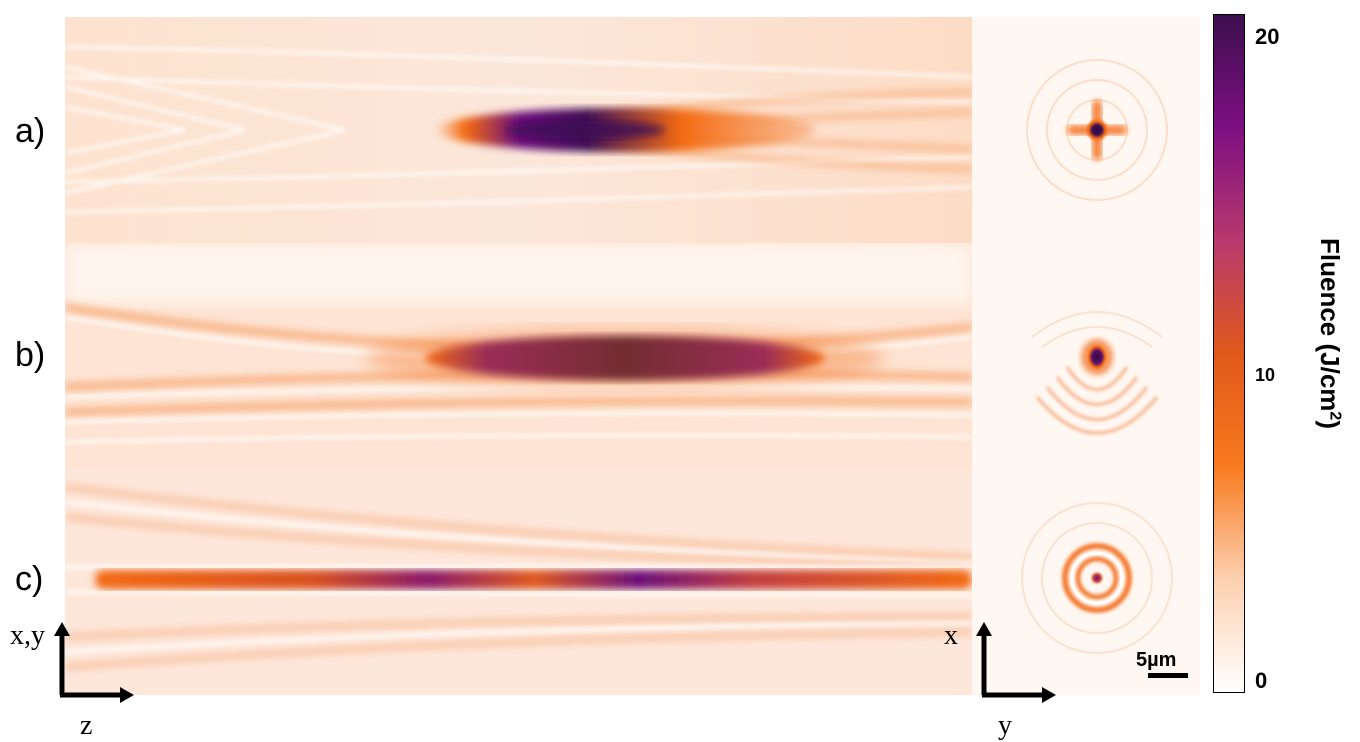  Describe the element at coordinates (1330, 424) in the screenshot. I see `colorbar-title-close: )` at that location.